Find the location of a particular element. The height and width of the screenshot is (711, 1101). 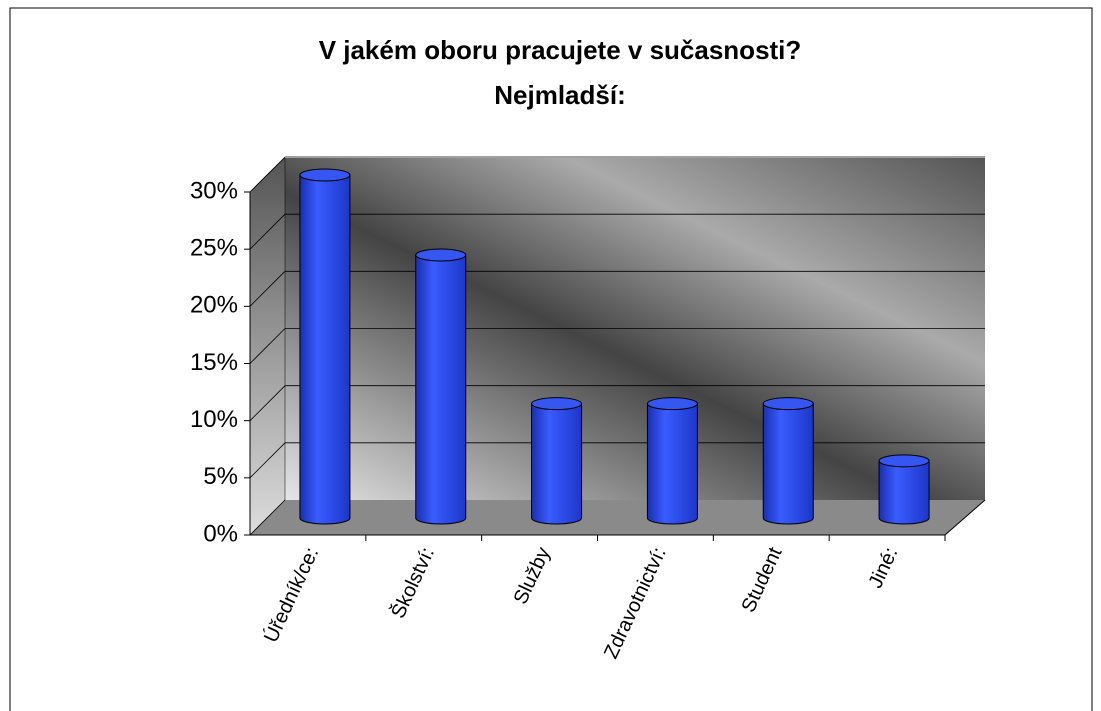

y-tick-label: 20% is located at coordinates (214, 305).